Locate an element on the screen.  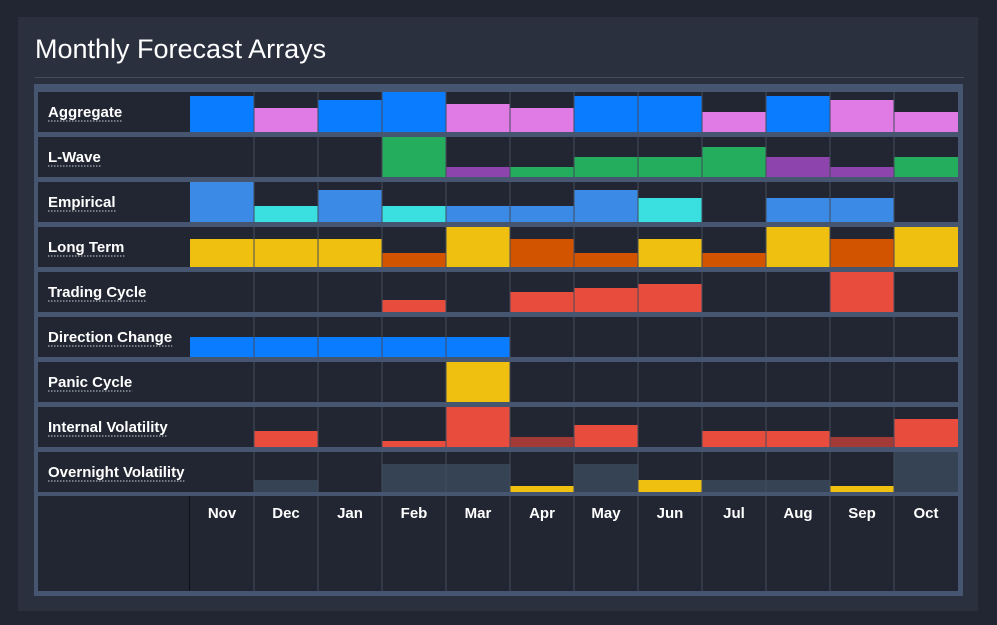
row-label: Direction Change is located at coordinates (110, 337).